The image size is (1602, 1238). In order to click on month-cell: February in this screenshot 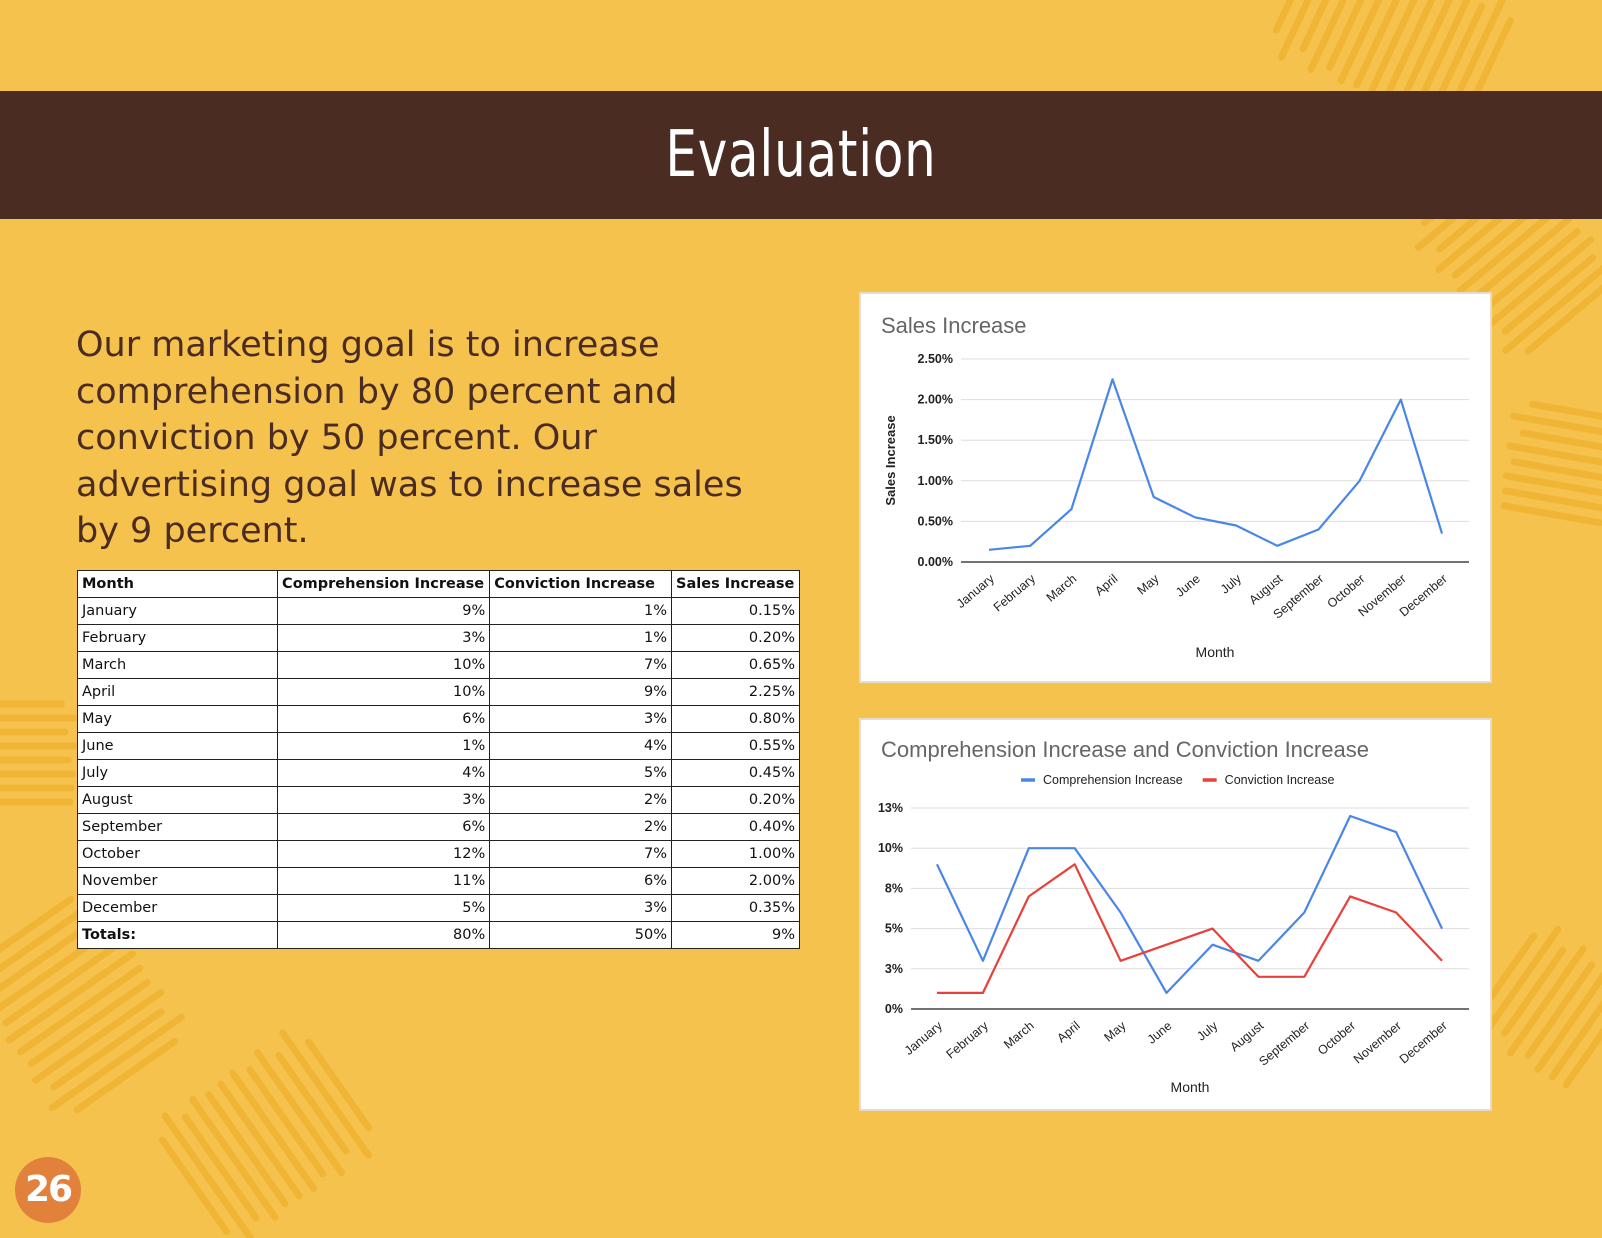, I will do `click(177, 638)`.